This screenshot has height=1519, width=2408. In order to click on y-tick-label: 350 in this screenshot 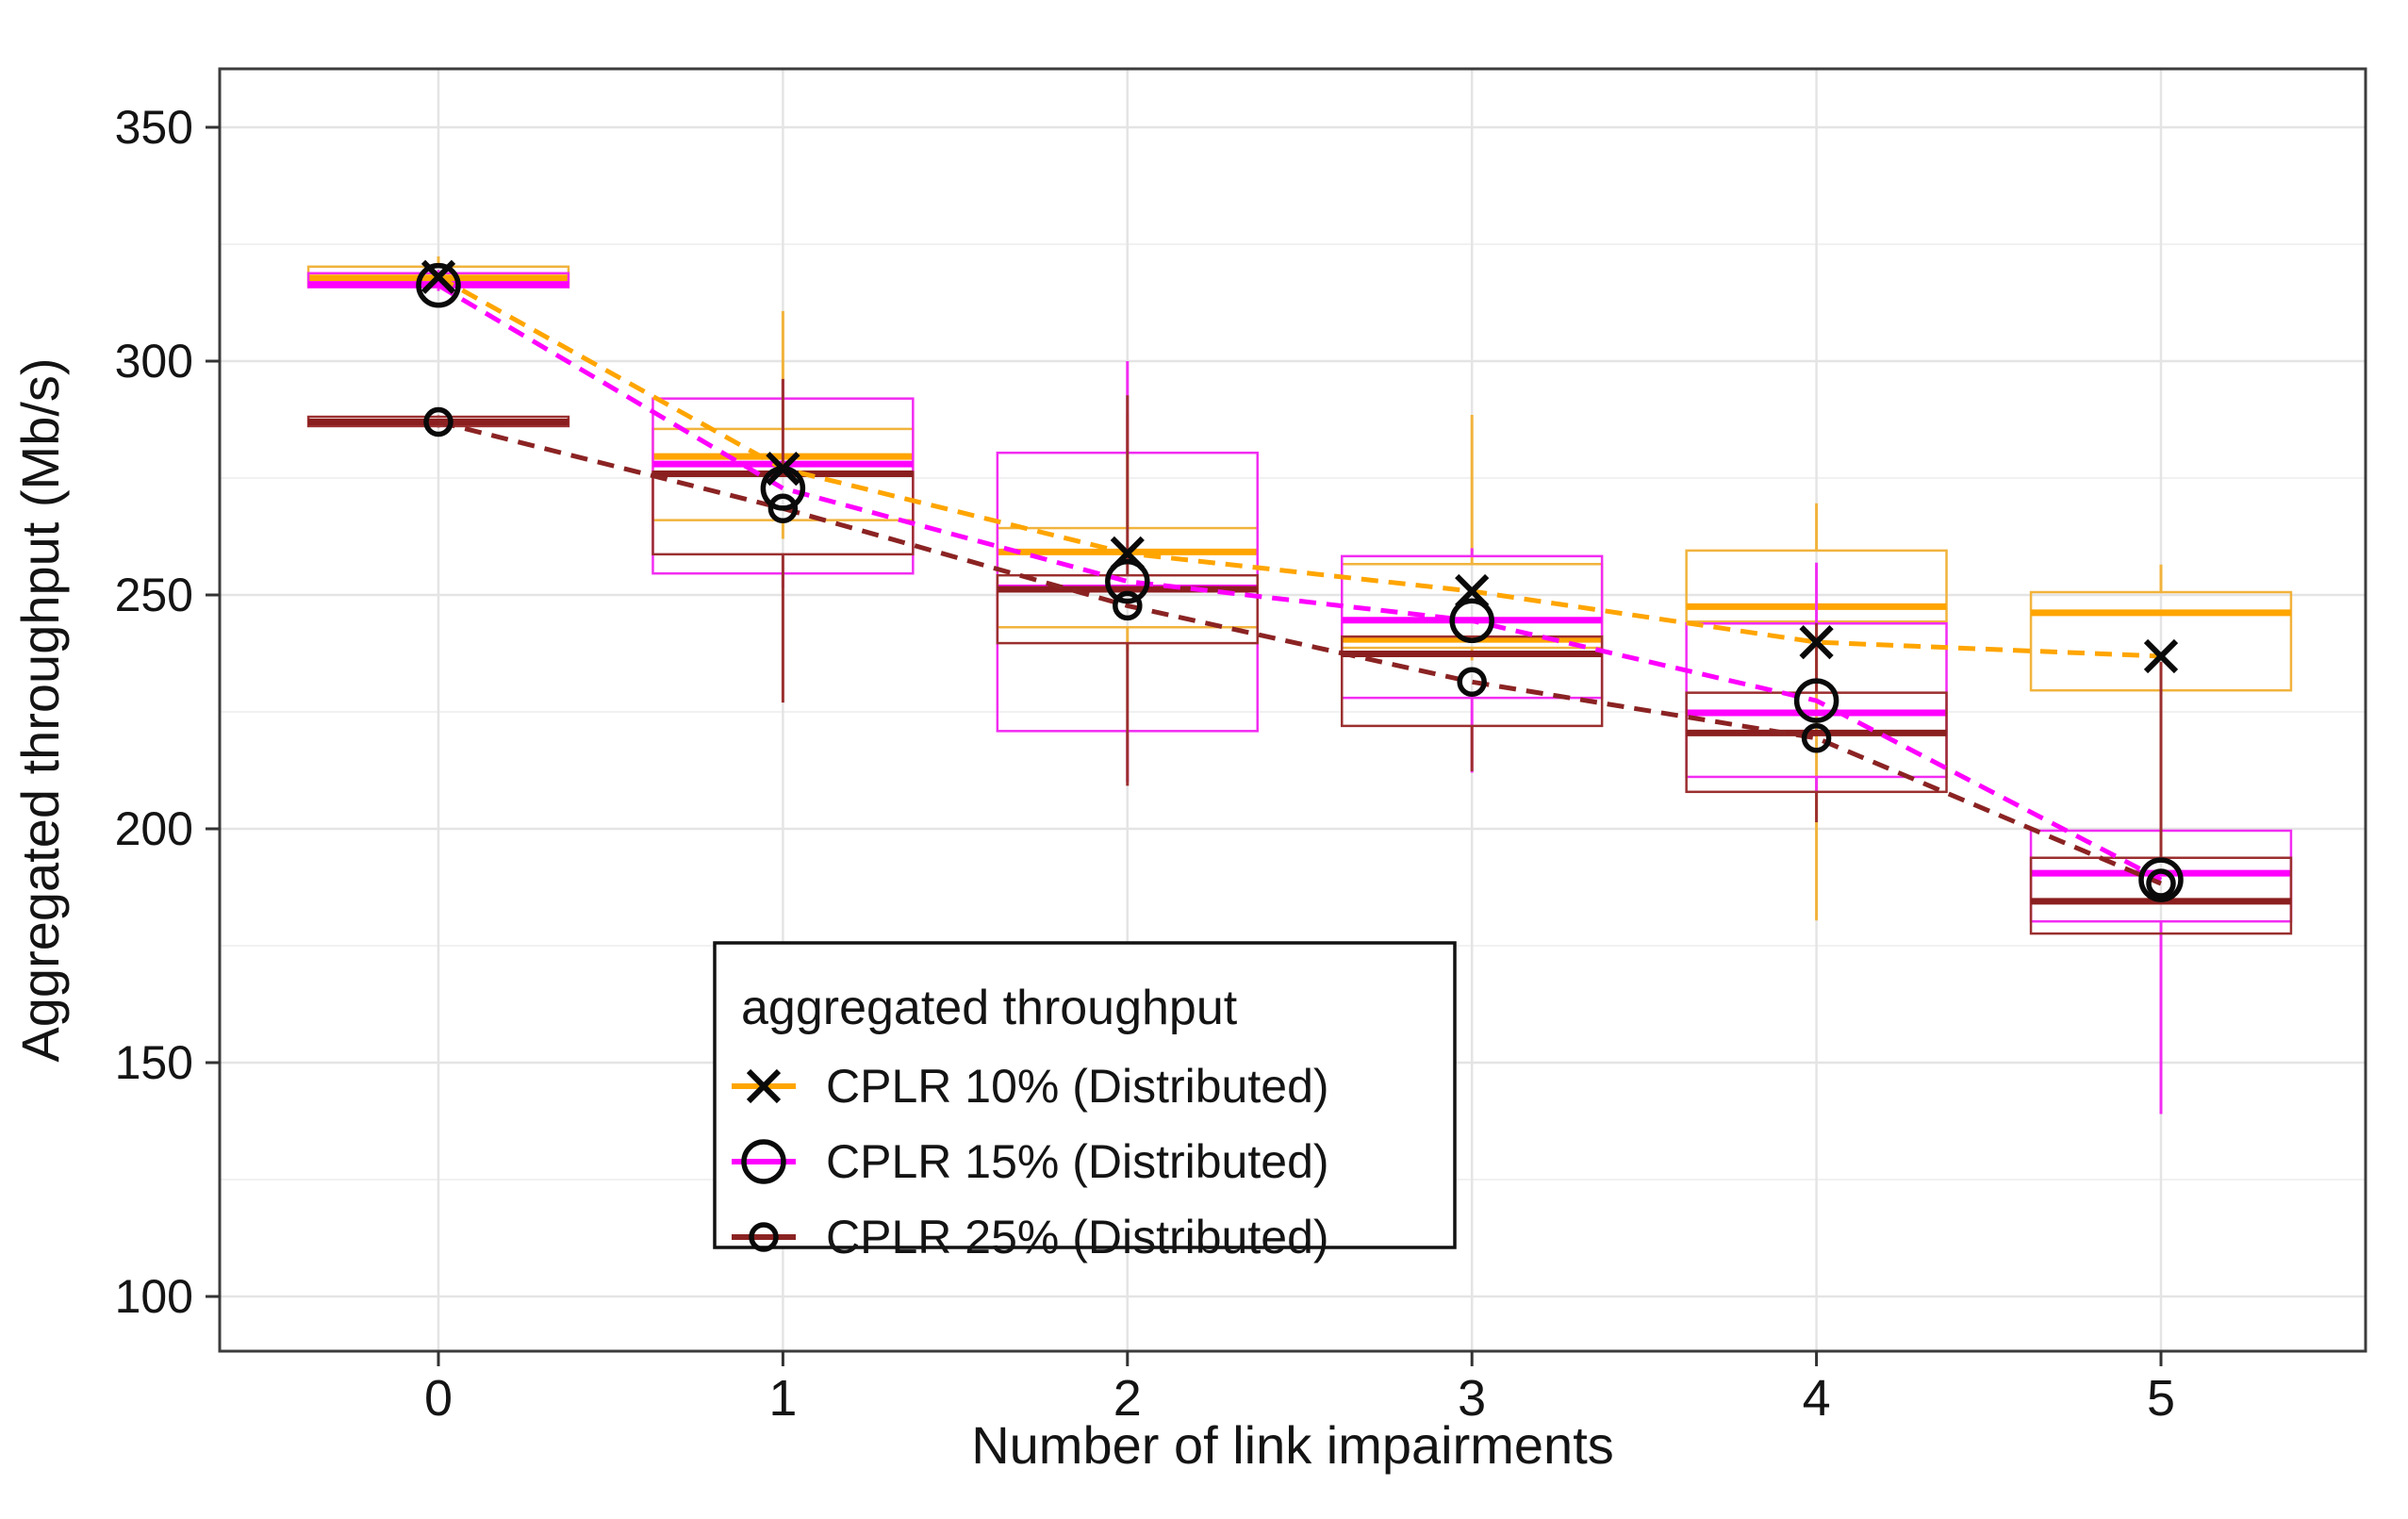, I will do `click(154, 127)`.